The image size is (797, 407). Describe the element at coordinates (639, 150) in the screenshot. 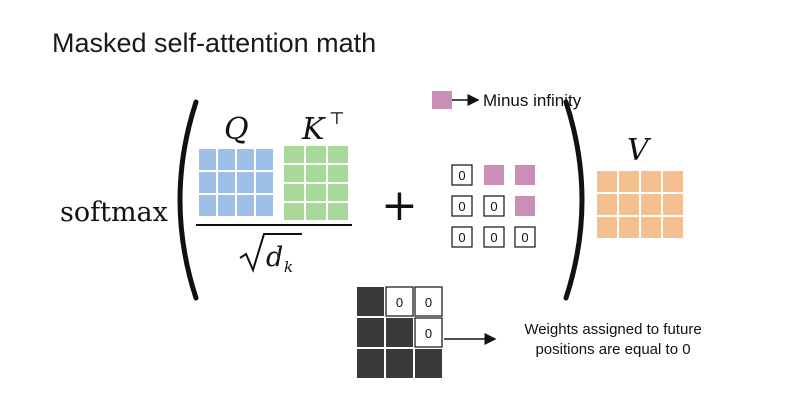

I see `v-label: V` at that location.